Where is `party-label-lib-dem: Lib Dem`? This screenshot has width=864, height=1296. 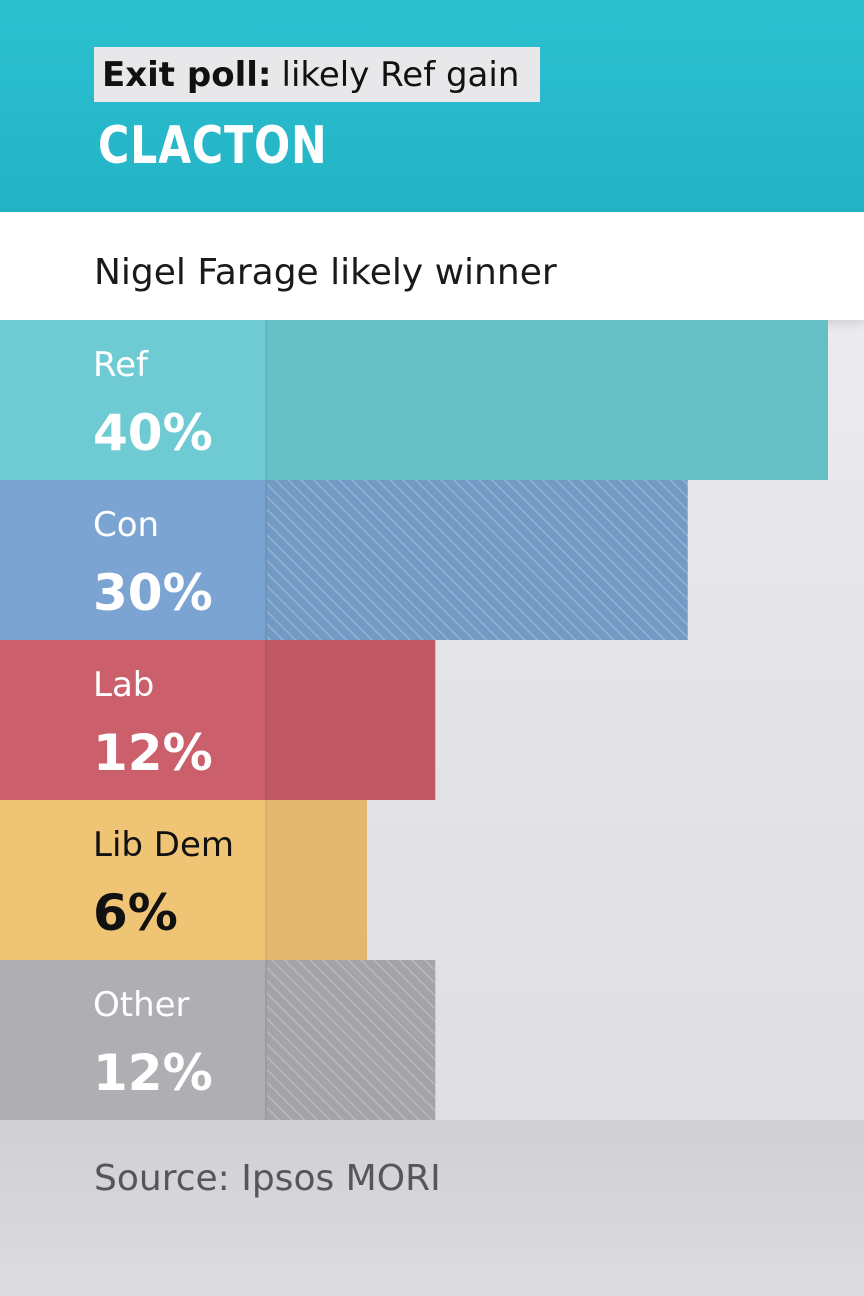 party-label-lib-dem: Lib Dem is located at coordinates (163, 845).